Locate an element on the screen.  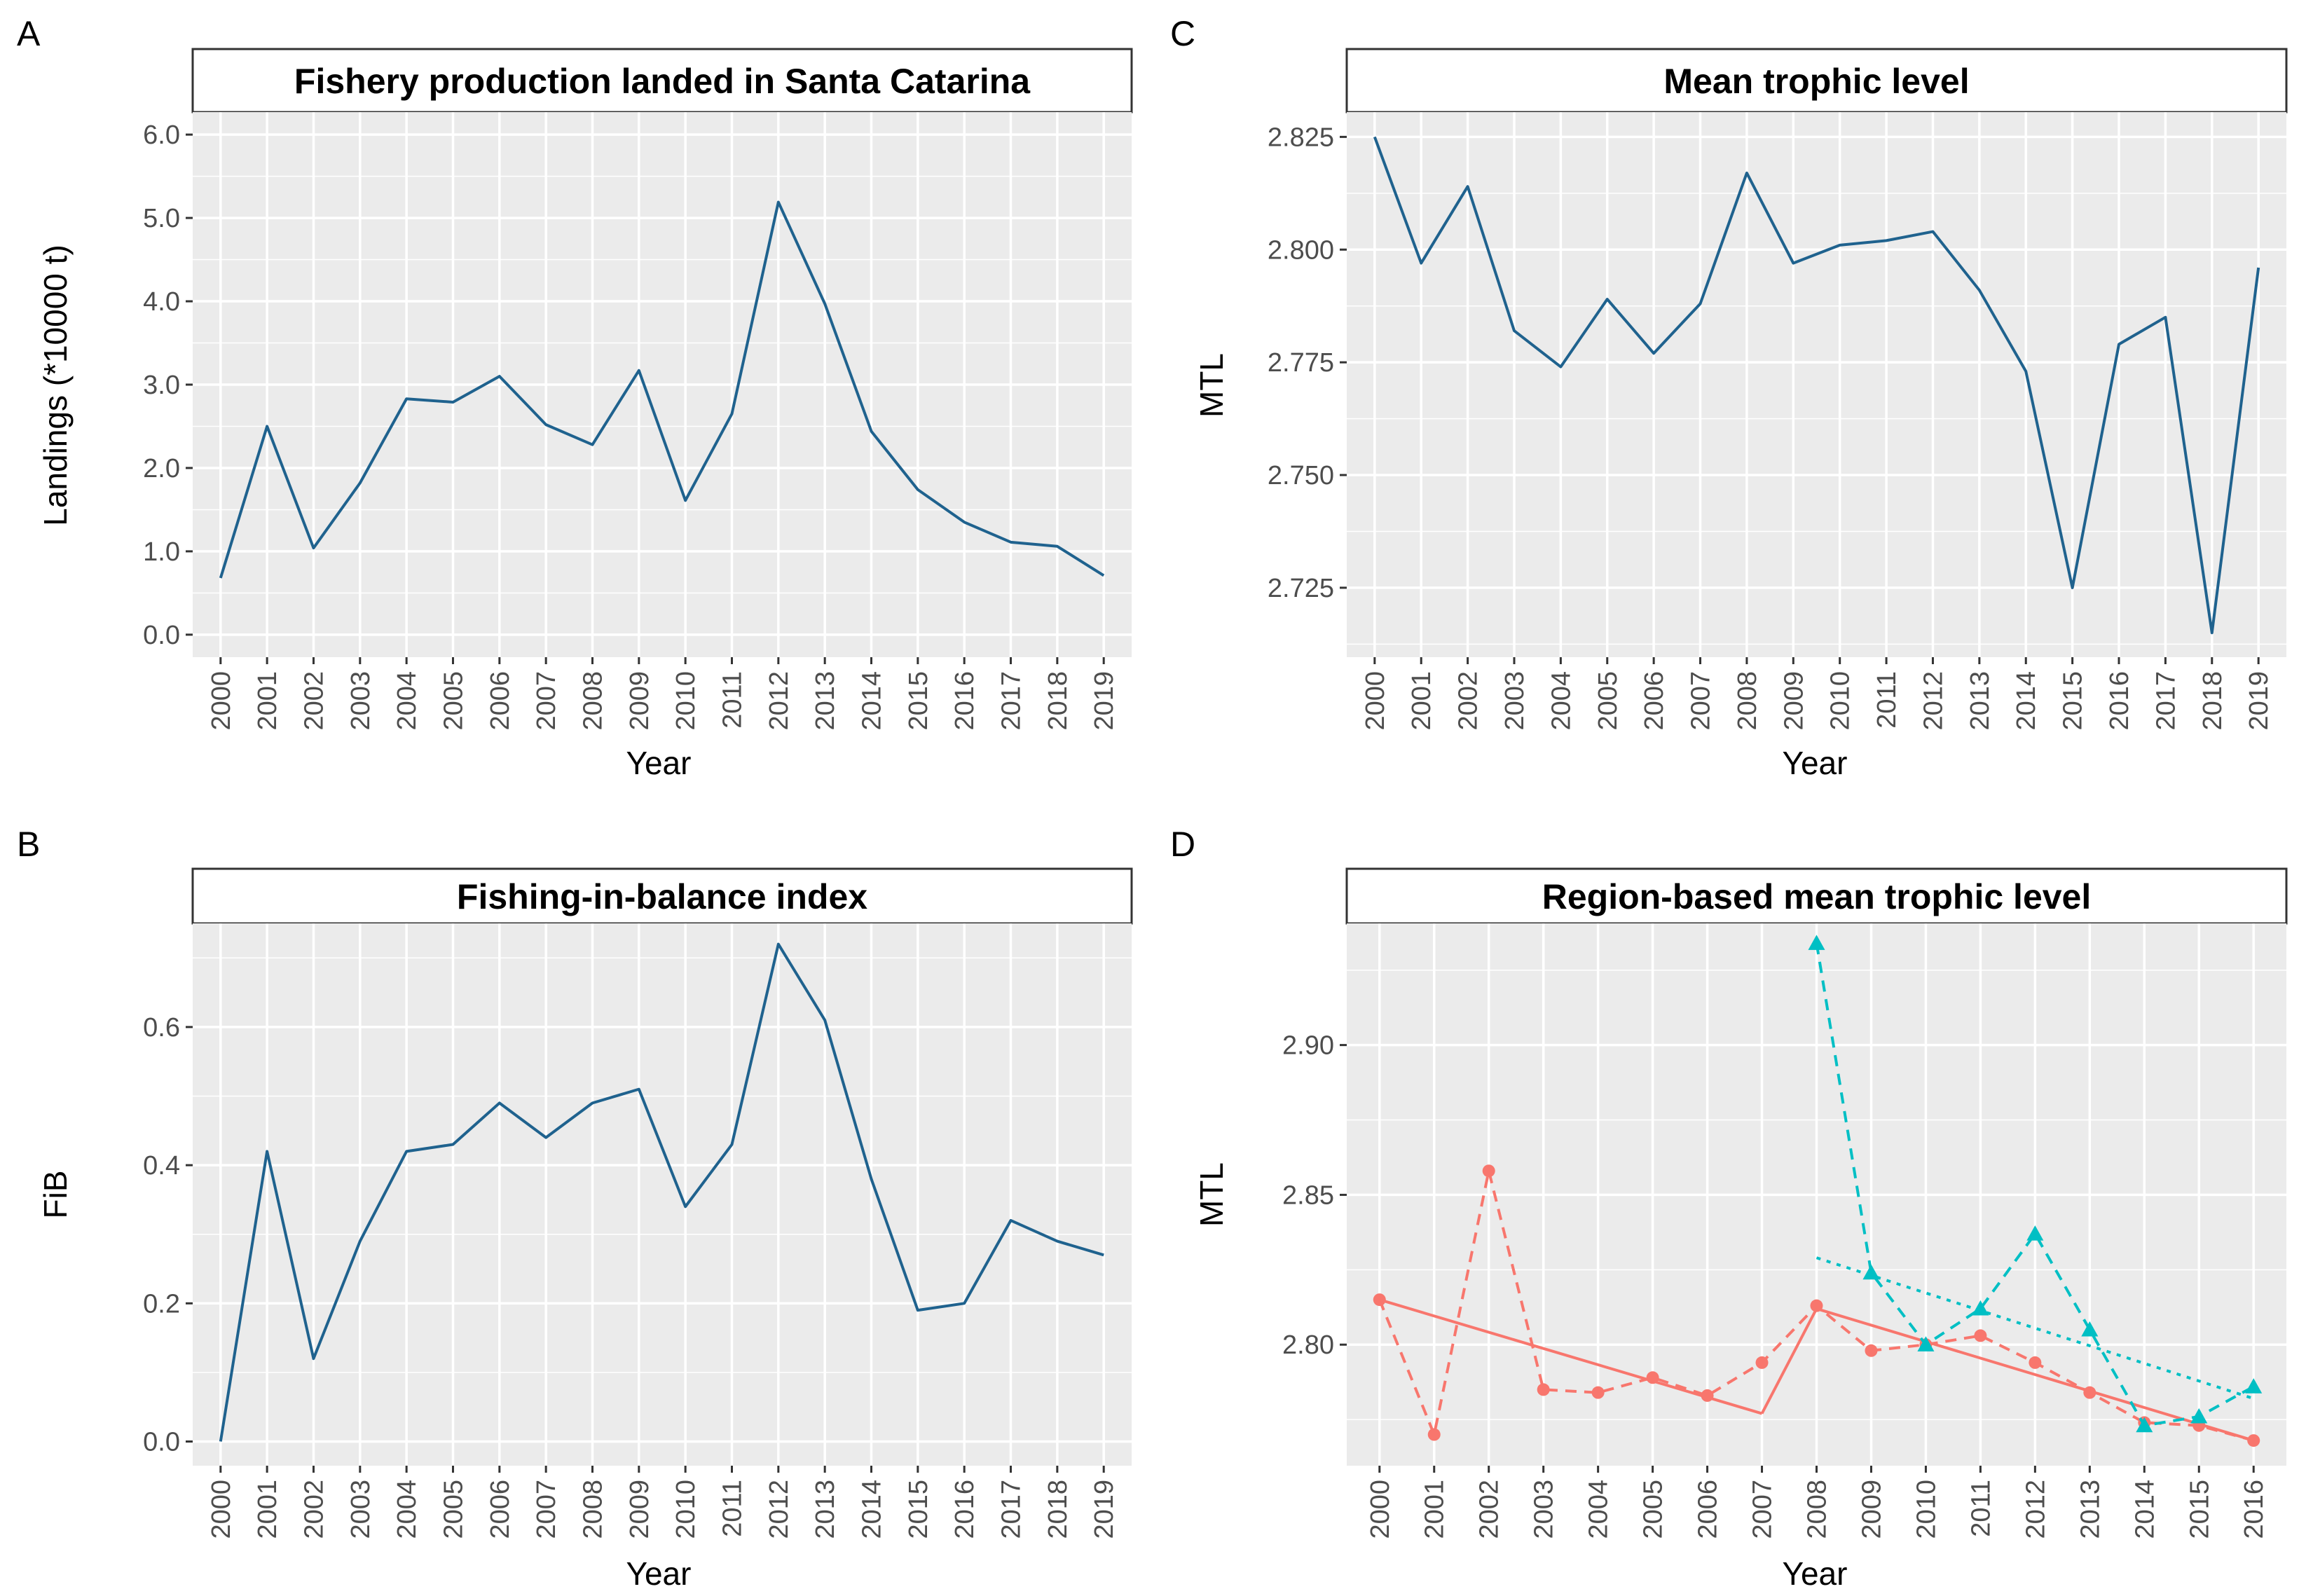
chart-title: Region-based mean trophic level is located at coordinates (1817, 896).